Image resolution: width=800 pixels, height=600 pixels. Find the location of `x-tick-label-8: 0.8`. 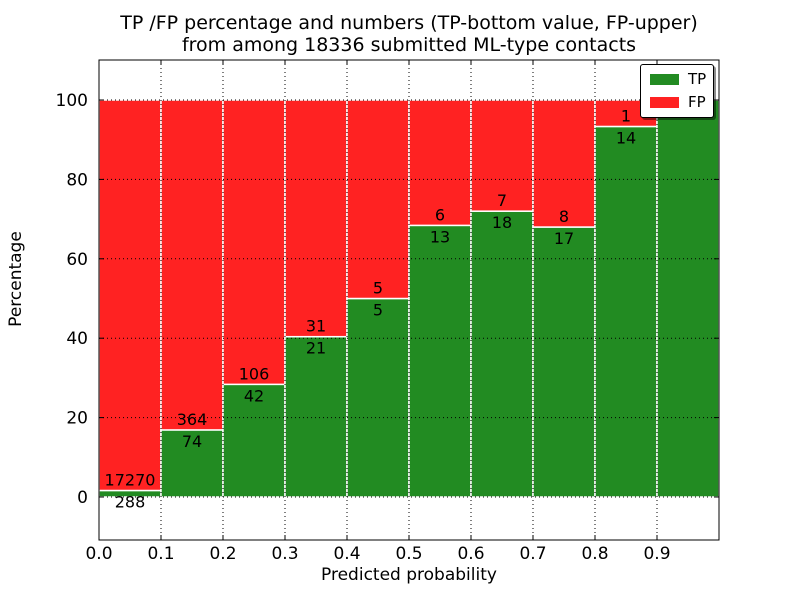

x-tick-label-8: 0.8 is located at coordinates (594, 554).